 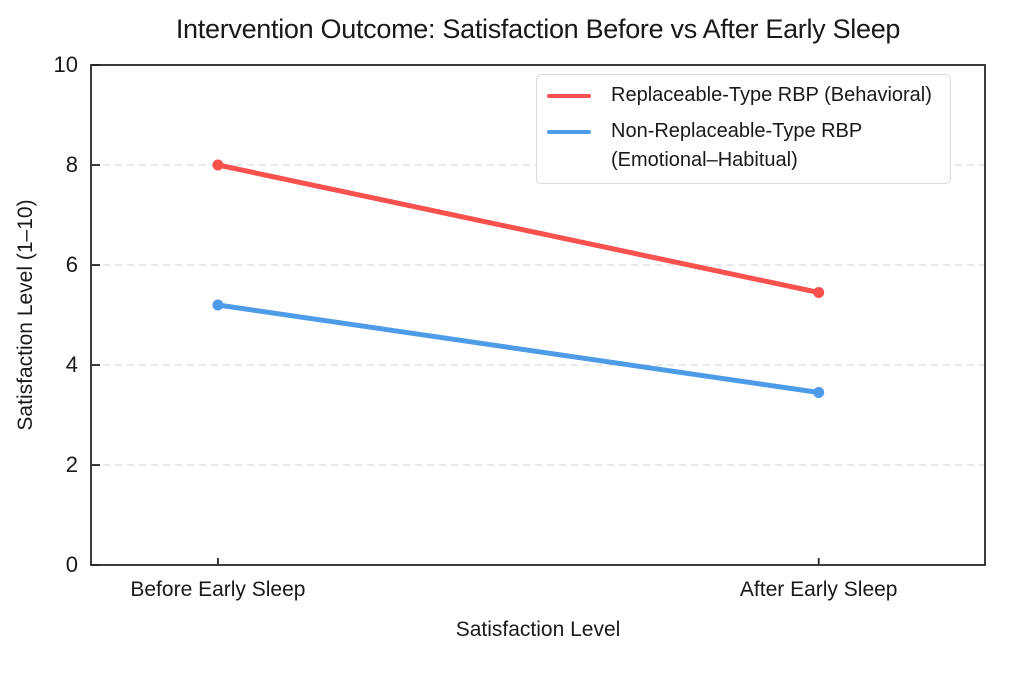 I want to click on y-tick-label: 0, so click(x=71, y=564).